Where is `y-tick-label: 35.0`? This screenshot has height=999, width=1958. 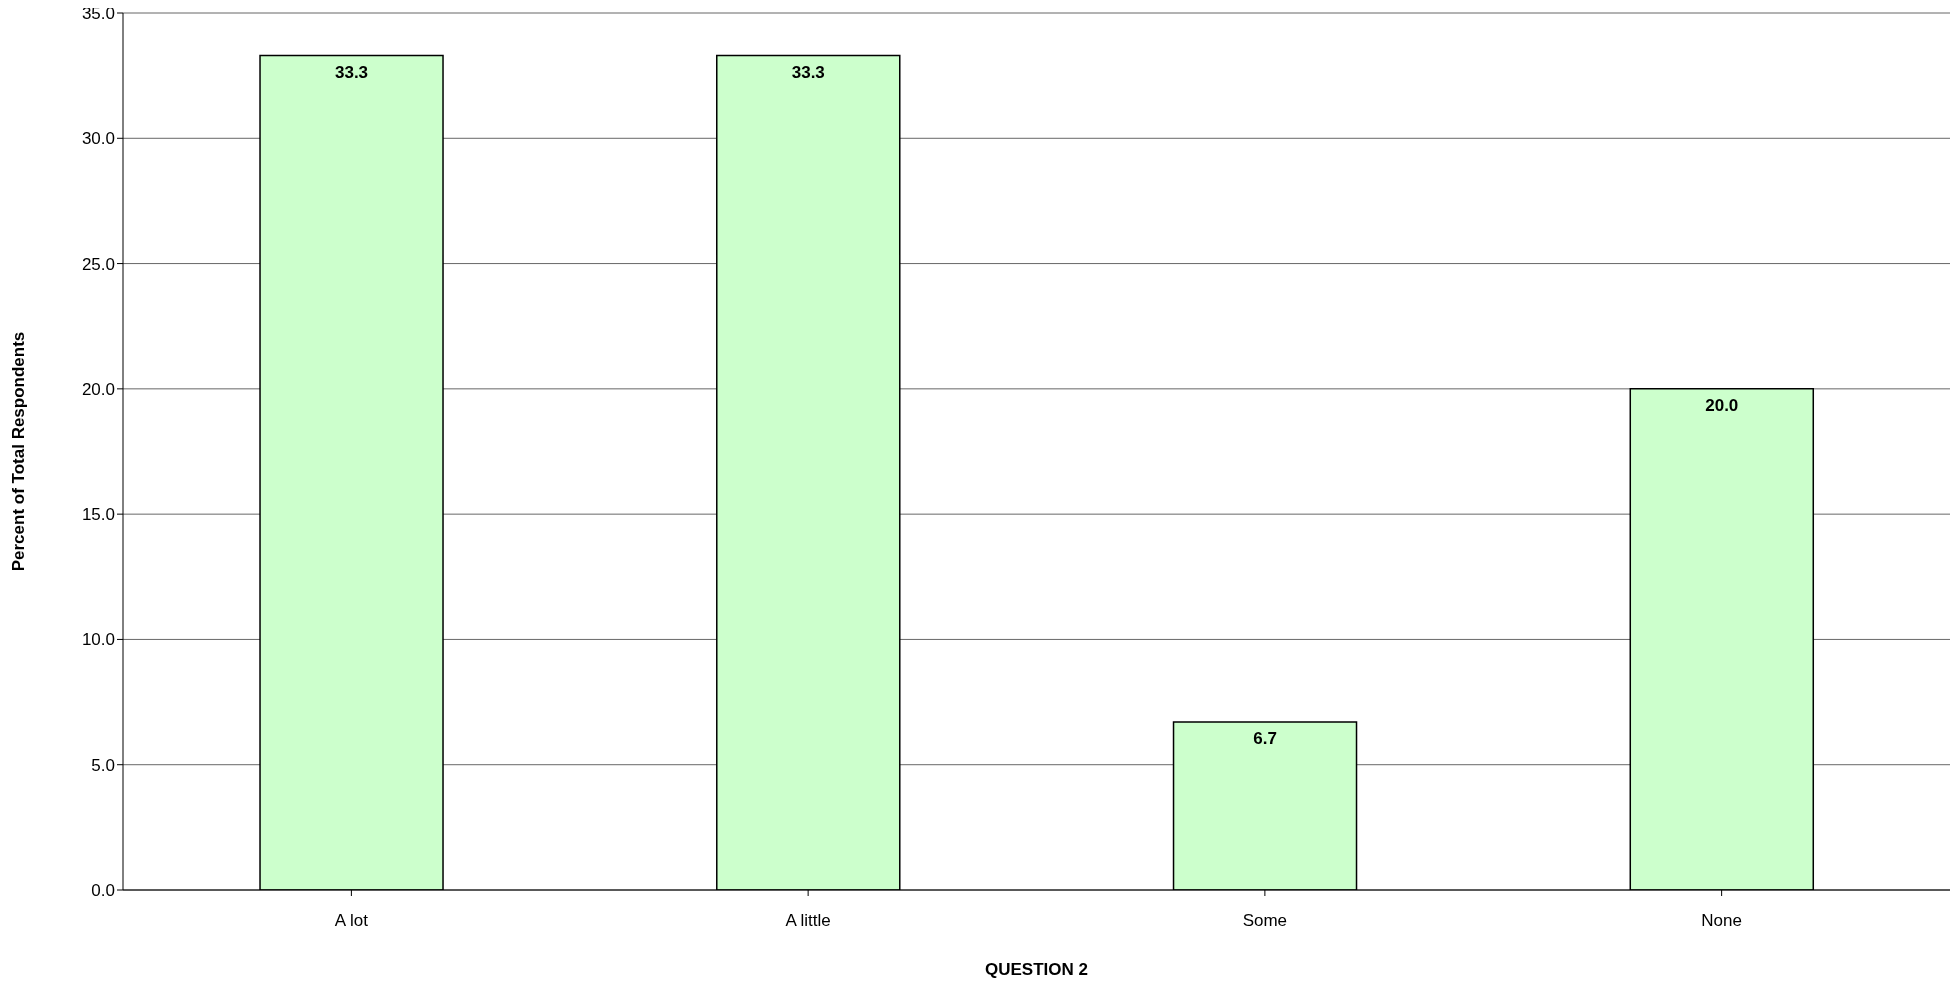 y-tick-label: 35.0 is located at coordinates (98, 14).